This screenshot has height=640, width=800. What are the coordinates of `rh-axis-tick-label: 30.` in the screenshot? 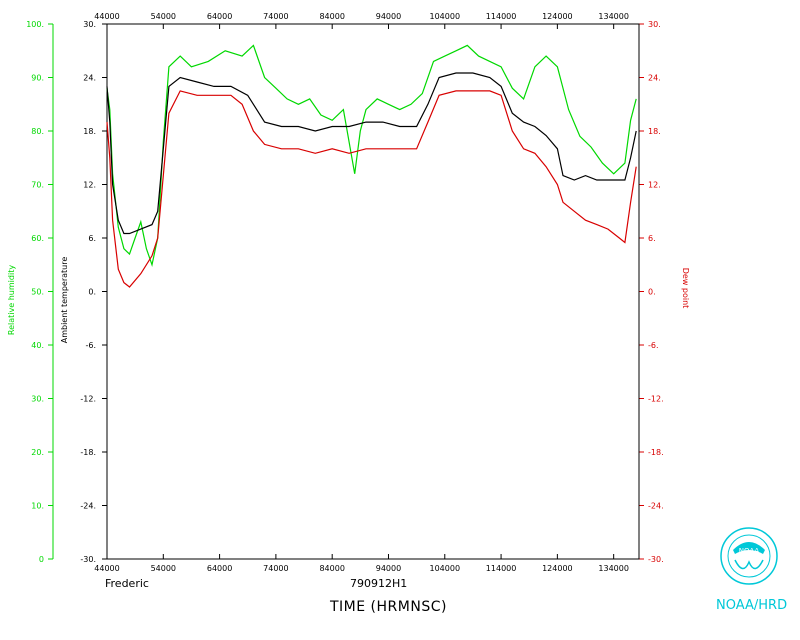 It's located at (37, 399).